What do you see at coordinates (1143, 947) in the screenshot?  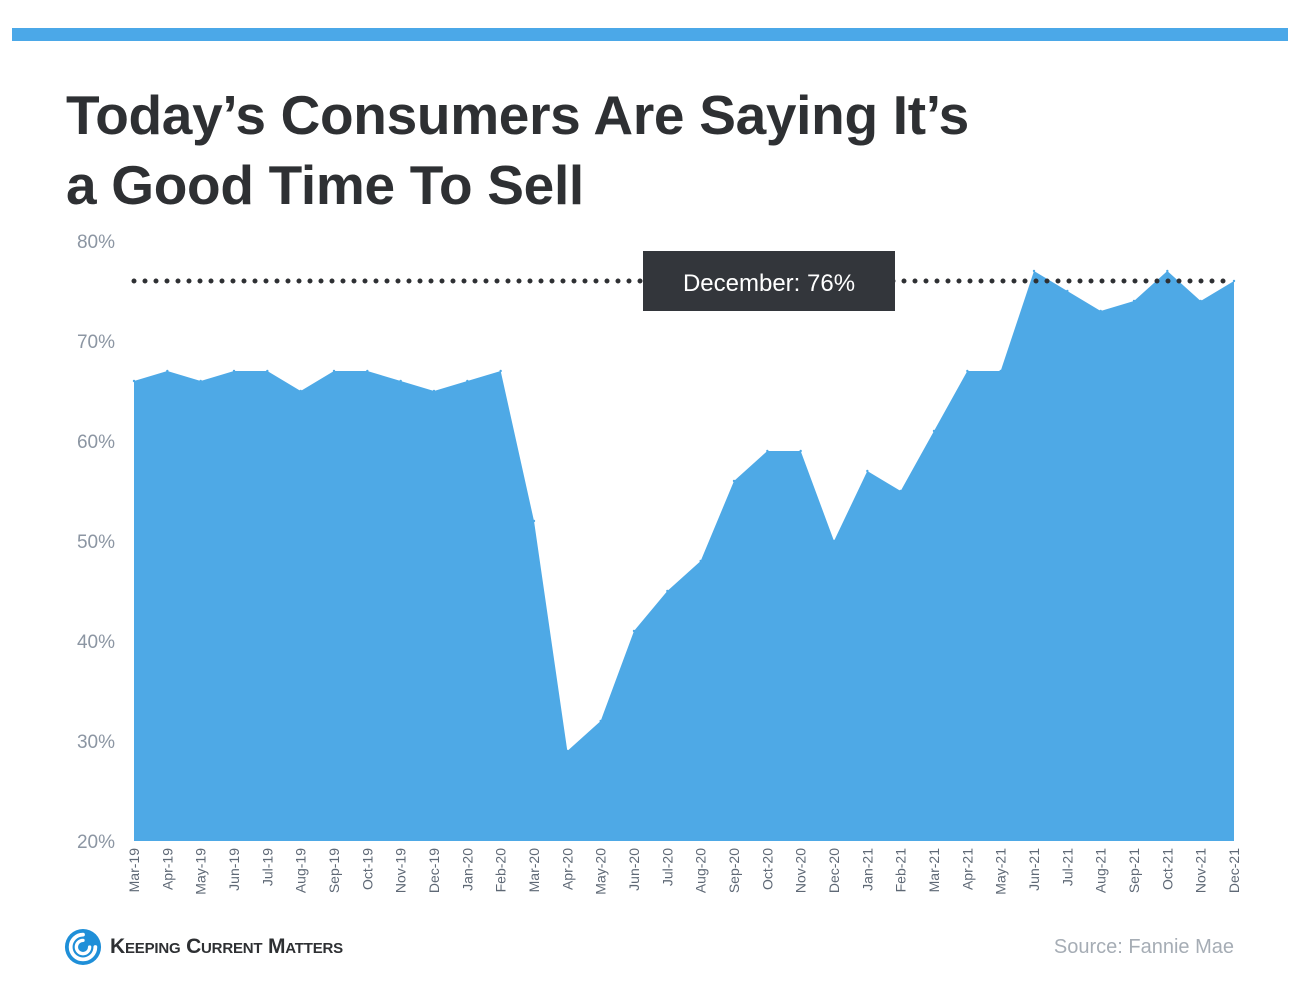 I see `source-note: Source: Fannie Mae` at bounding box center [1143, 947].